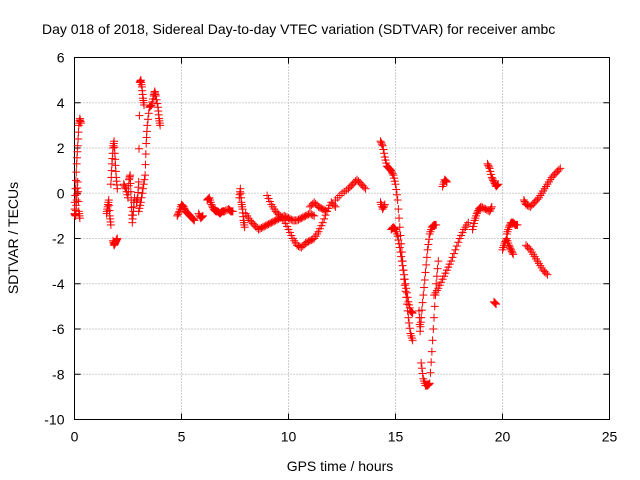 The width and height of the screenshot is (640, 480). I want to click on x-tick-label: 10, so click(289, 437).